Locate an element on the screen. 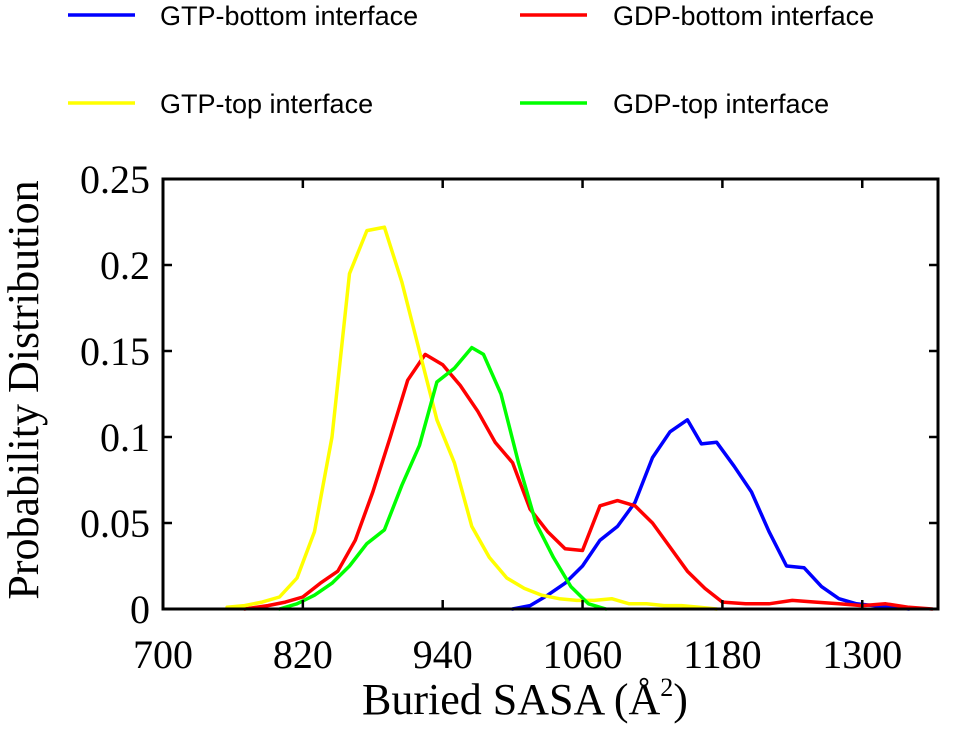 This screenshot has width=955, height=730. y-tick-label: 0 is located at coordinates (140, 609).